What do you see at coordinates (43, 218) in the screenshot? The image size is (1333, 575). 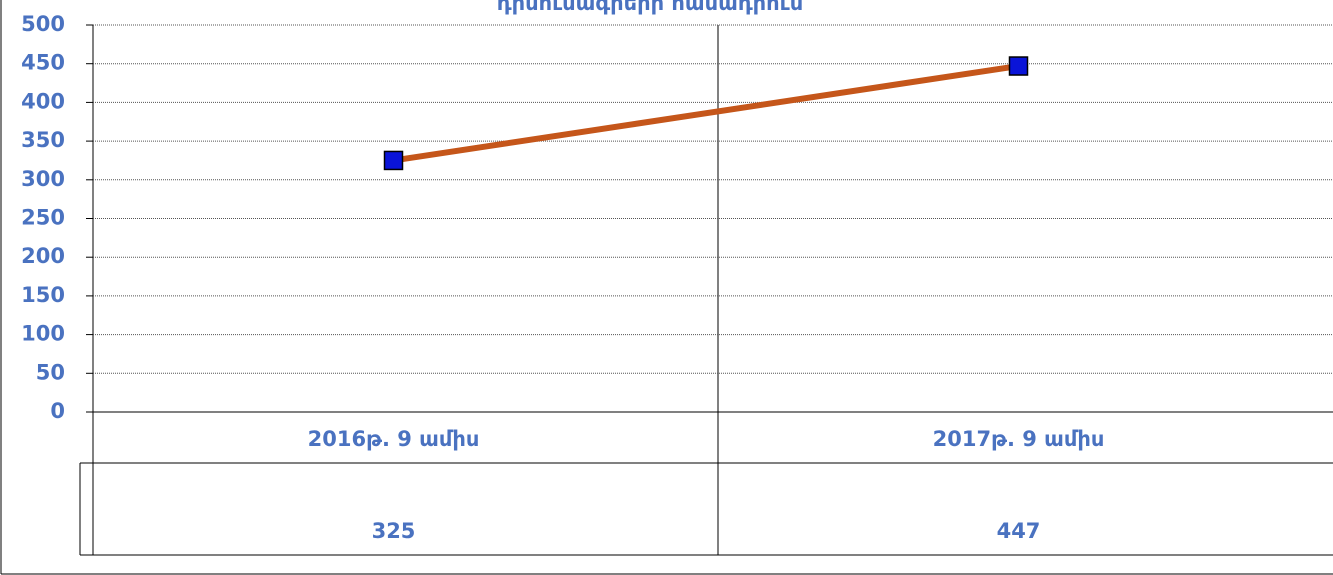 I see `y-tick-label: 250` at bounding box center [43, 218].